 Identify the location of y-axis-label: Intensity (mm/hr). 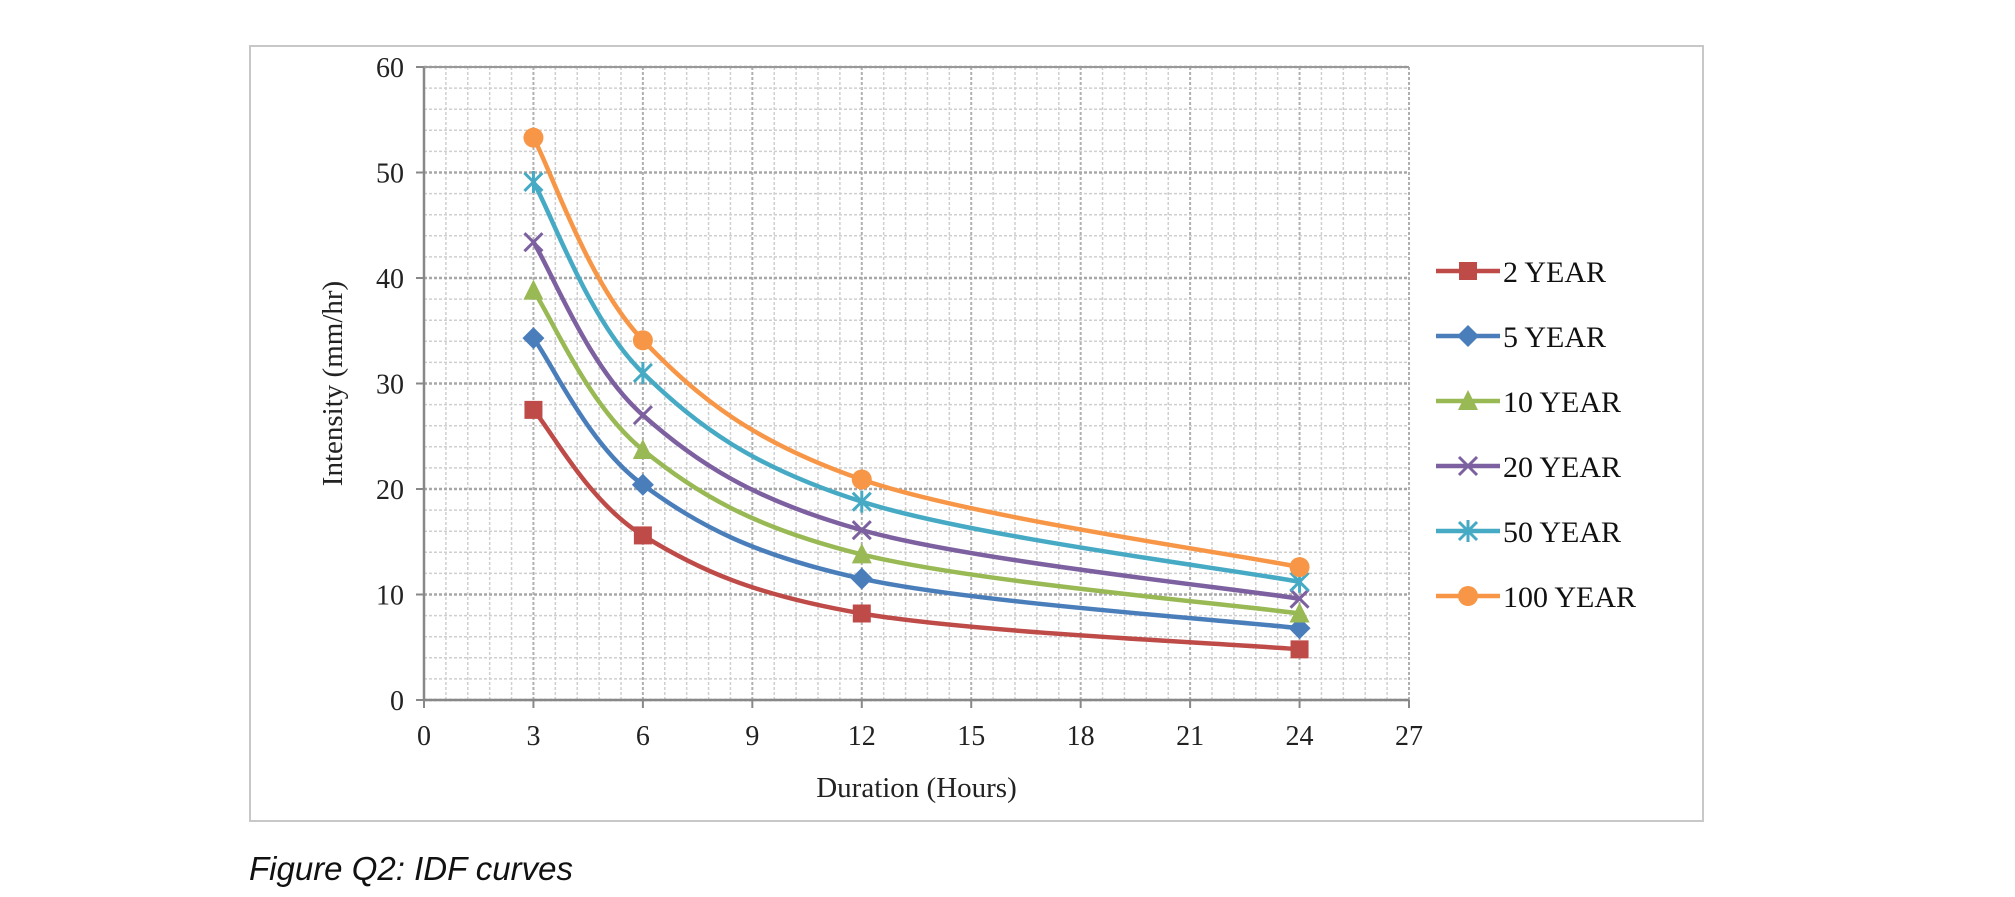
(333, 383).